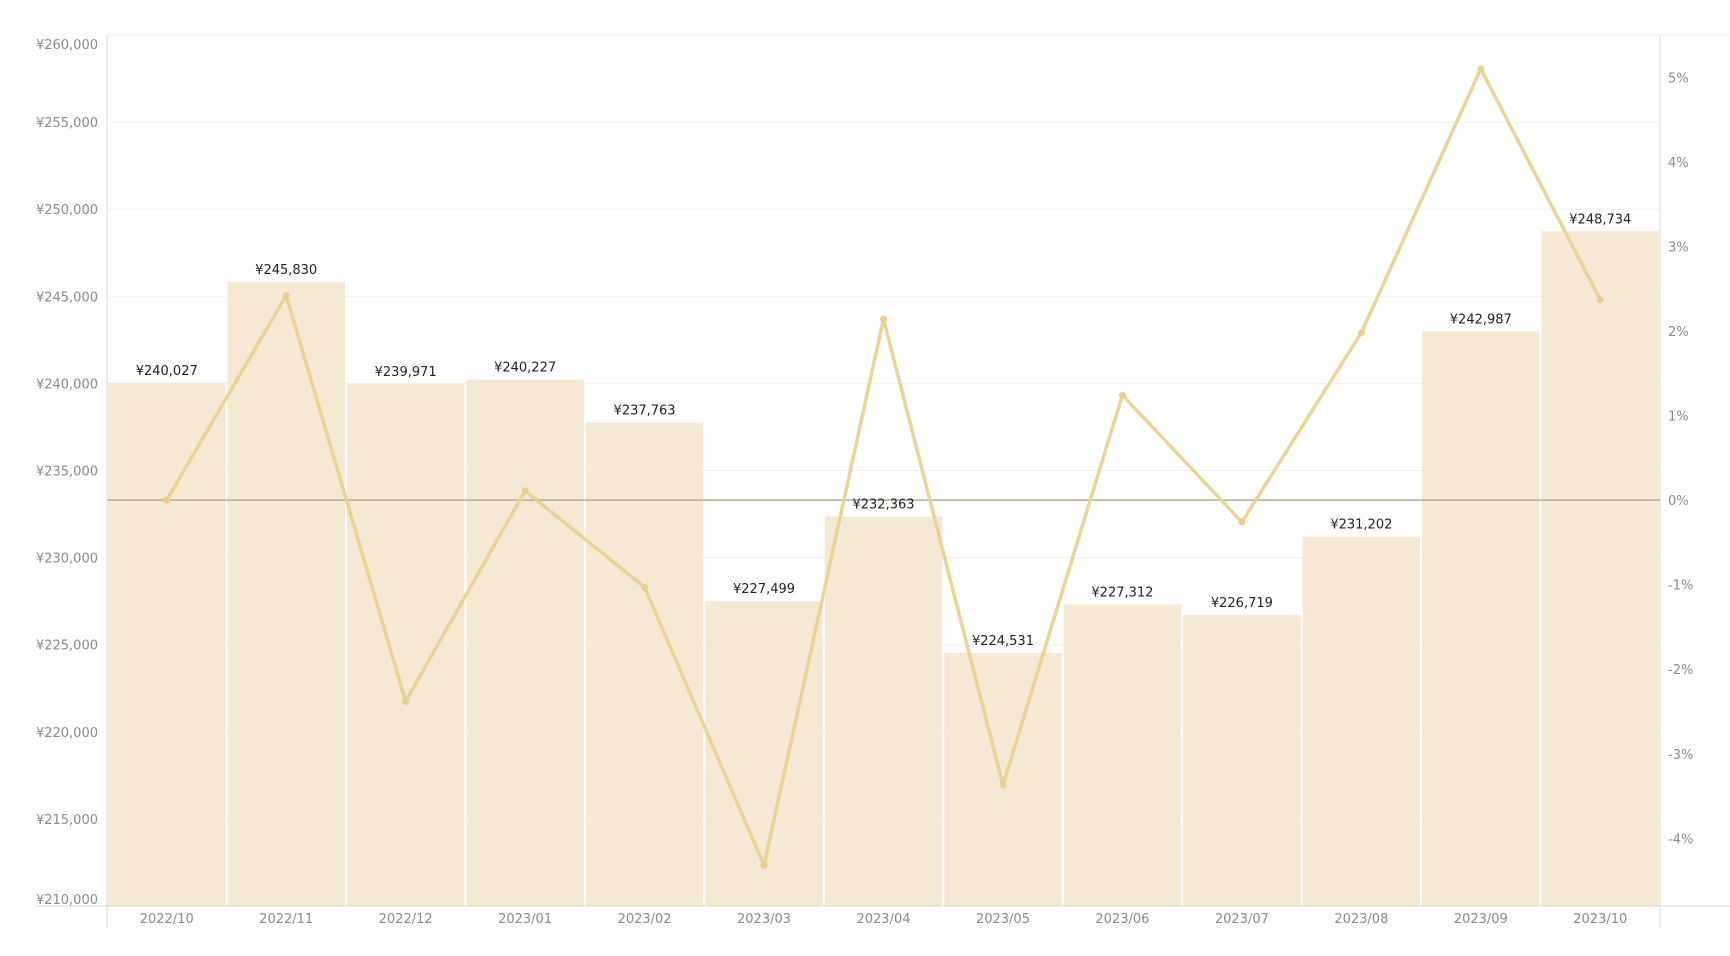  Describe the element at coordinates (1003, 641) in the screenshot. I see `bar-value-label: ¥224,531` at that location.